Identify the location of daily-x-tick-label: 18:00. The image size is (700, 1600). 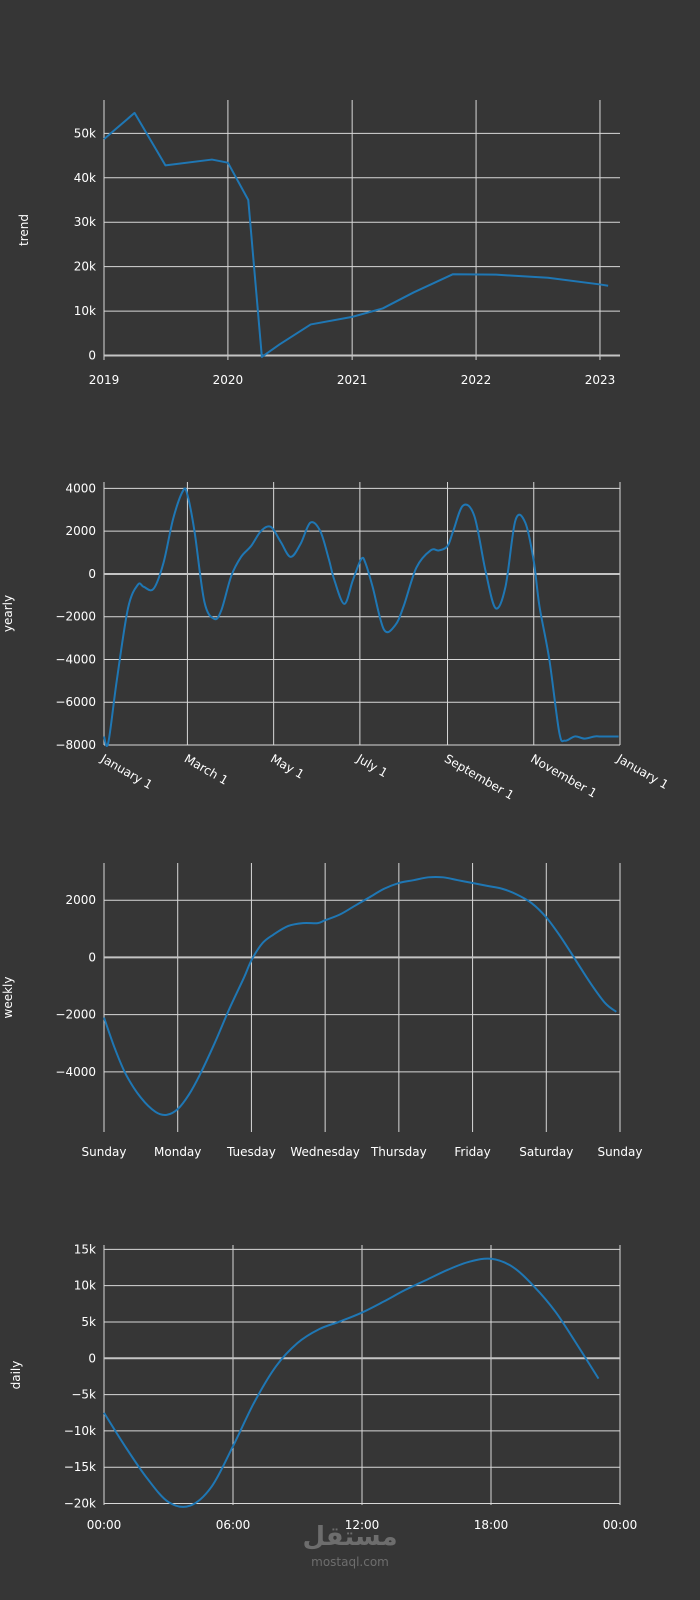
(491, 1525).